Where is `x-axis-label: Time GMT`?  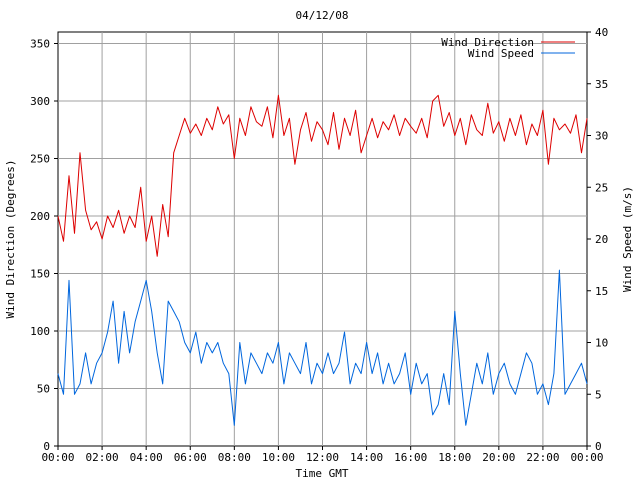 x-axis-label: Time GMT is located at coordinates (322, 473).